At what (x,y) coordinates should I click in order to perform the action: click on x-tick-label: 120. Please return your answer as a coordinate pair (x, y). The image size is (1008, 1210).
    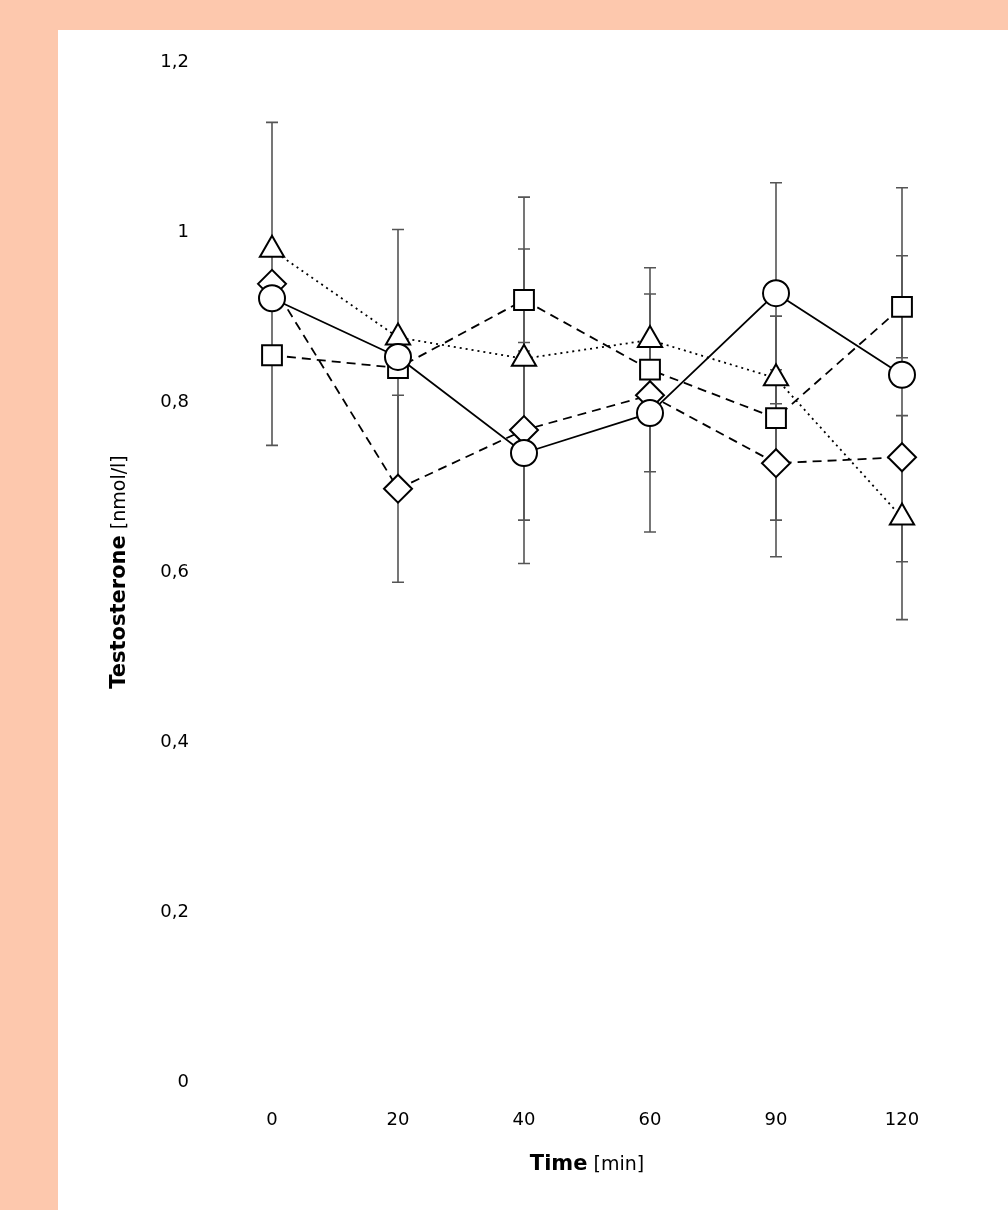
    Looking at the image, I should click on (902, 1119).